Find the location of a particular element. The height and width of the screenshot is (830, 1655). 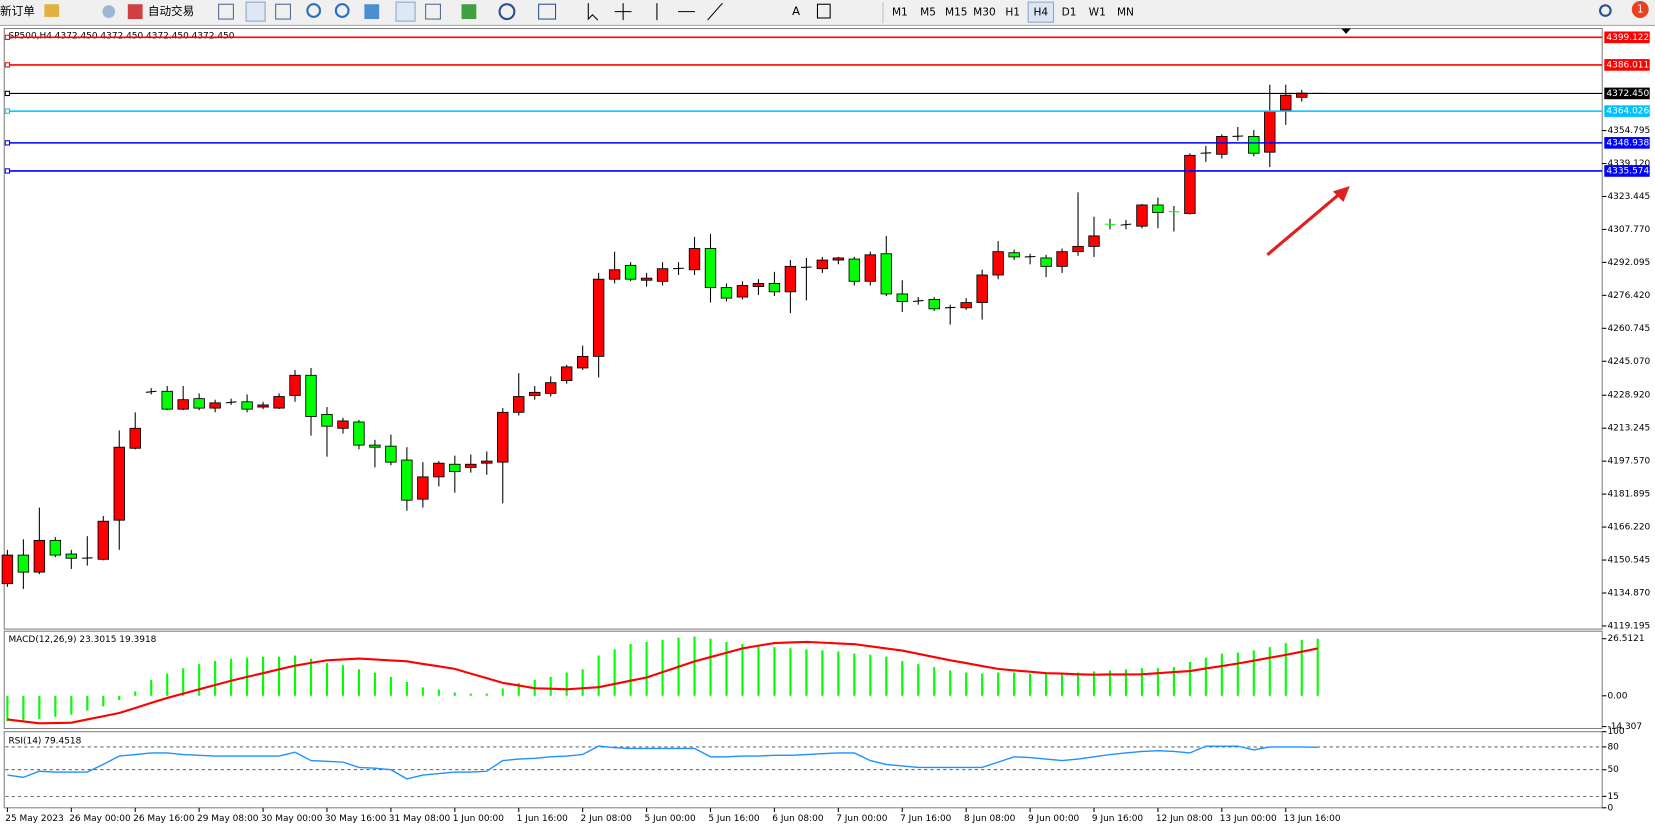

timeframe-button: H4 is located at coordinates (1041, 13).